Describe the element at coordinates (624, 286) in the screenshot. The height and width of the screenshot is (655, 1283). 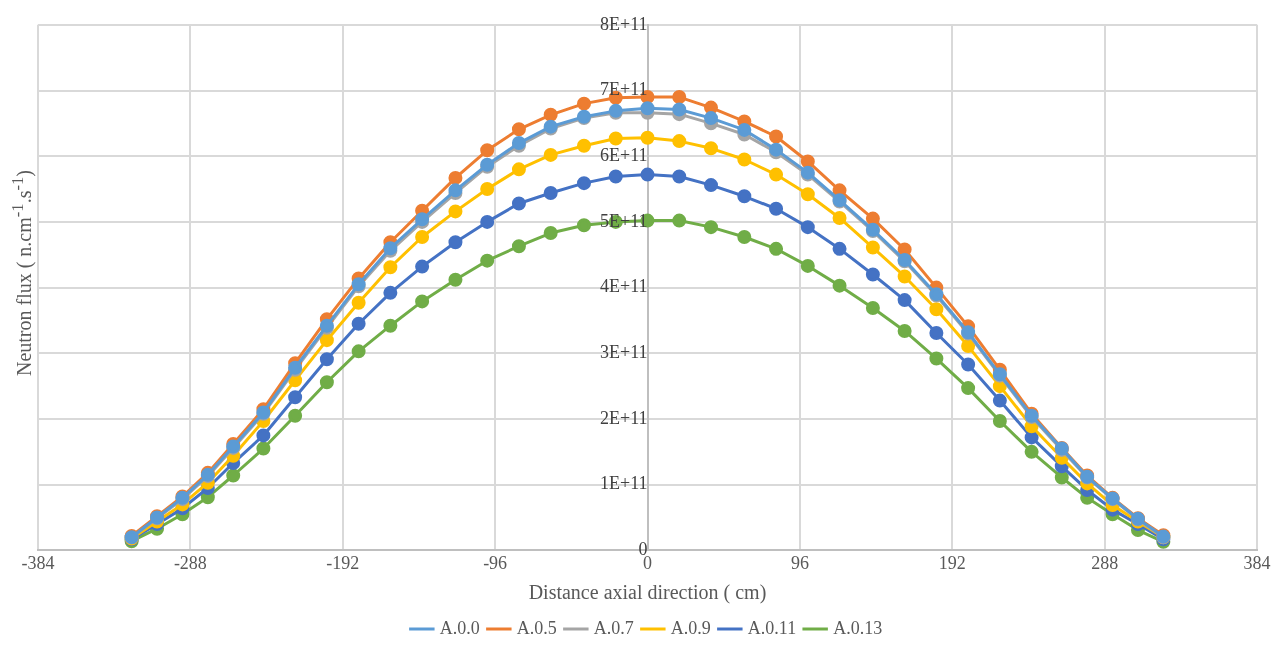
I see `y-tick-label: 4E+11` at that location.